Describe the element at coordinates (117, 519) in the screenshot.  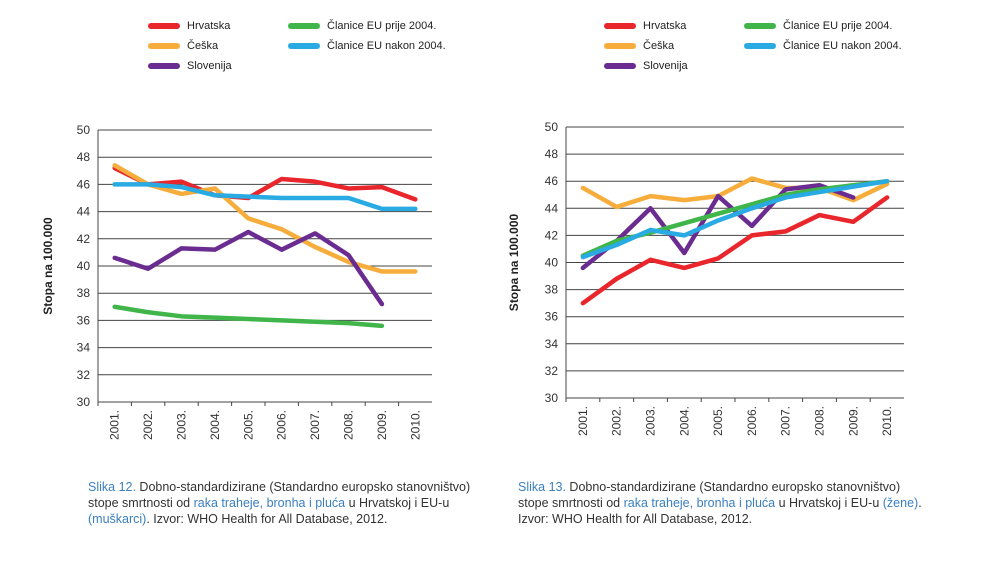
I see `caption-accent: (muškarci)` at that location.